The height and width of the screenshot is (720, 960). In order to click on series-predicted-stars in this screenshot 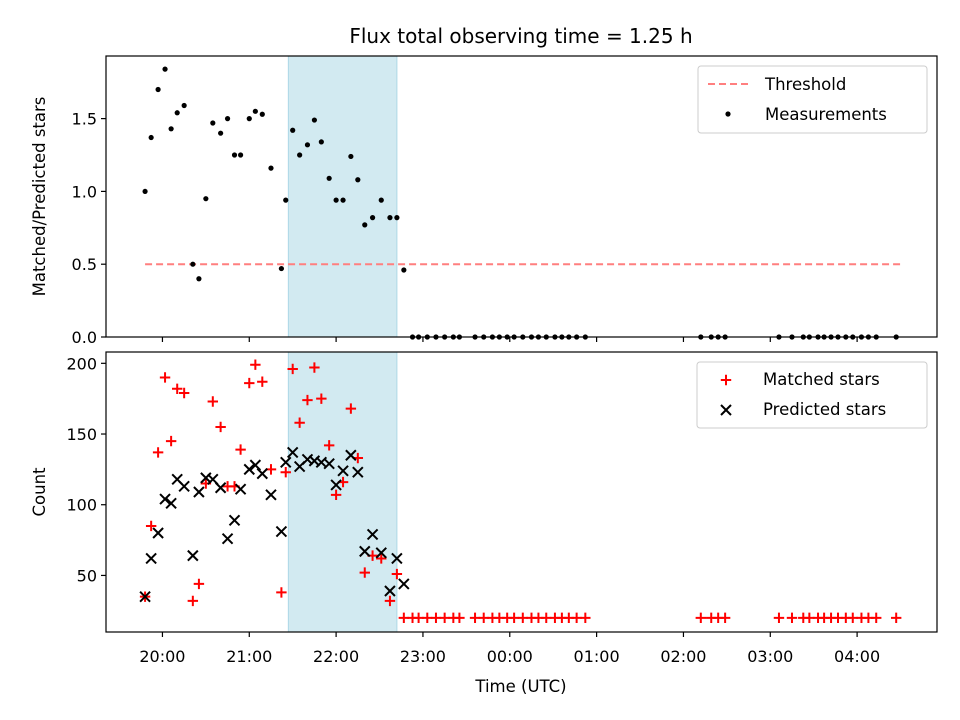, I will do `click(274, 524)`.